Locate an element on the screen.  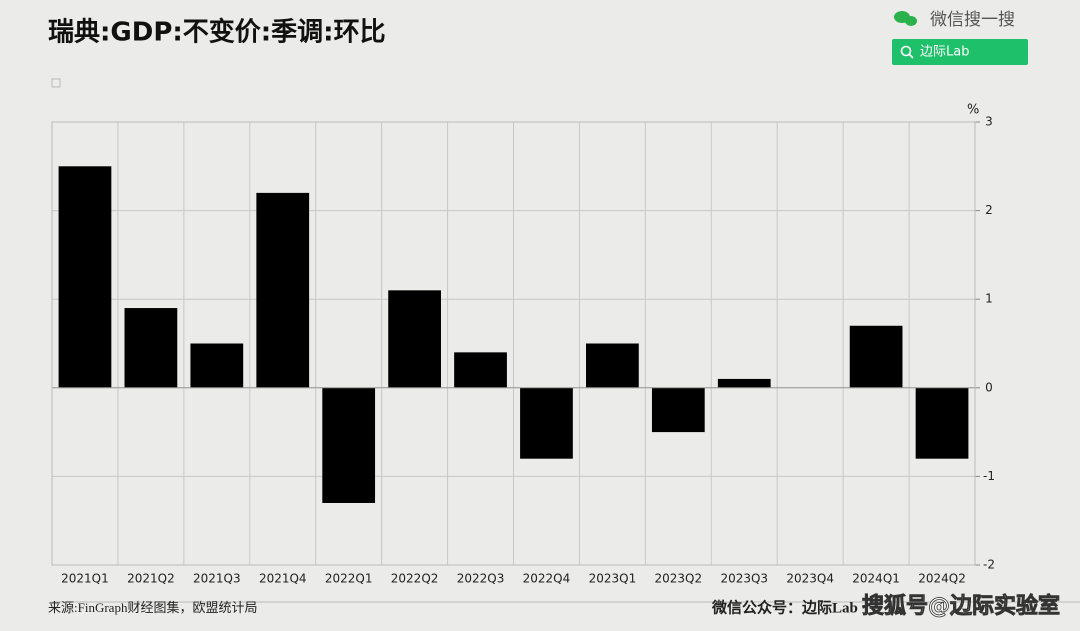
checkbox is located at coordinates (56, 83).